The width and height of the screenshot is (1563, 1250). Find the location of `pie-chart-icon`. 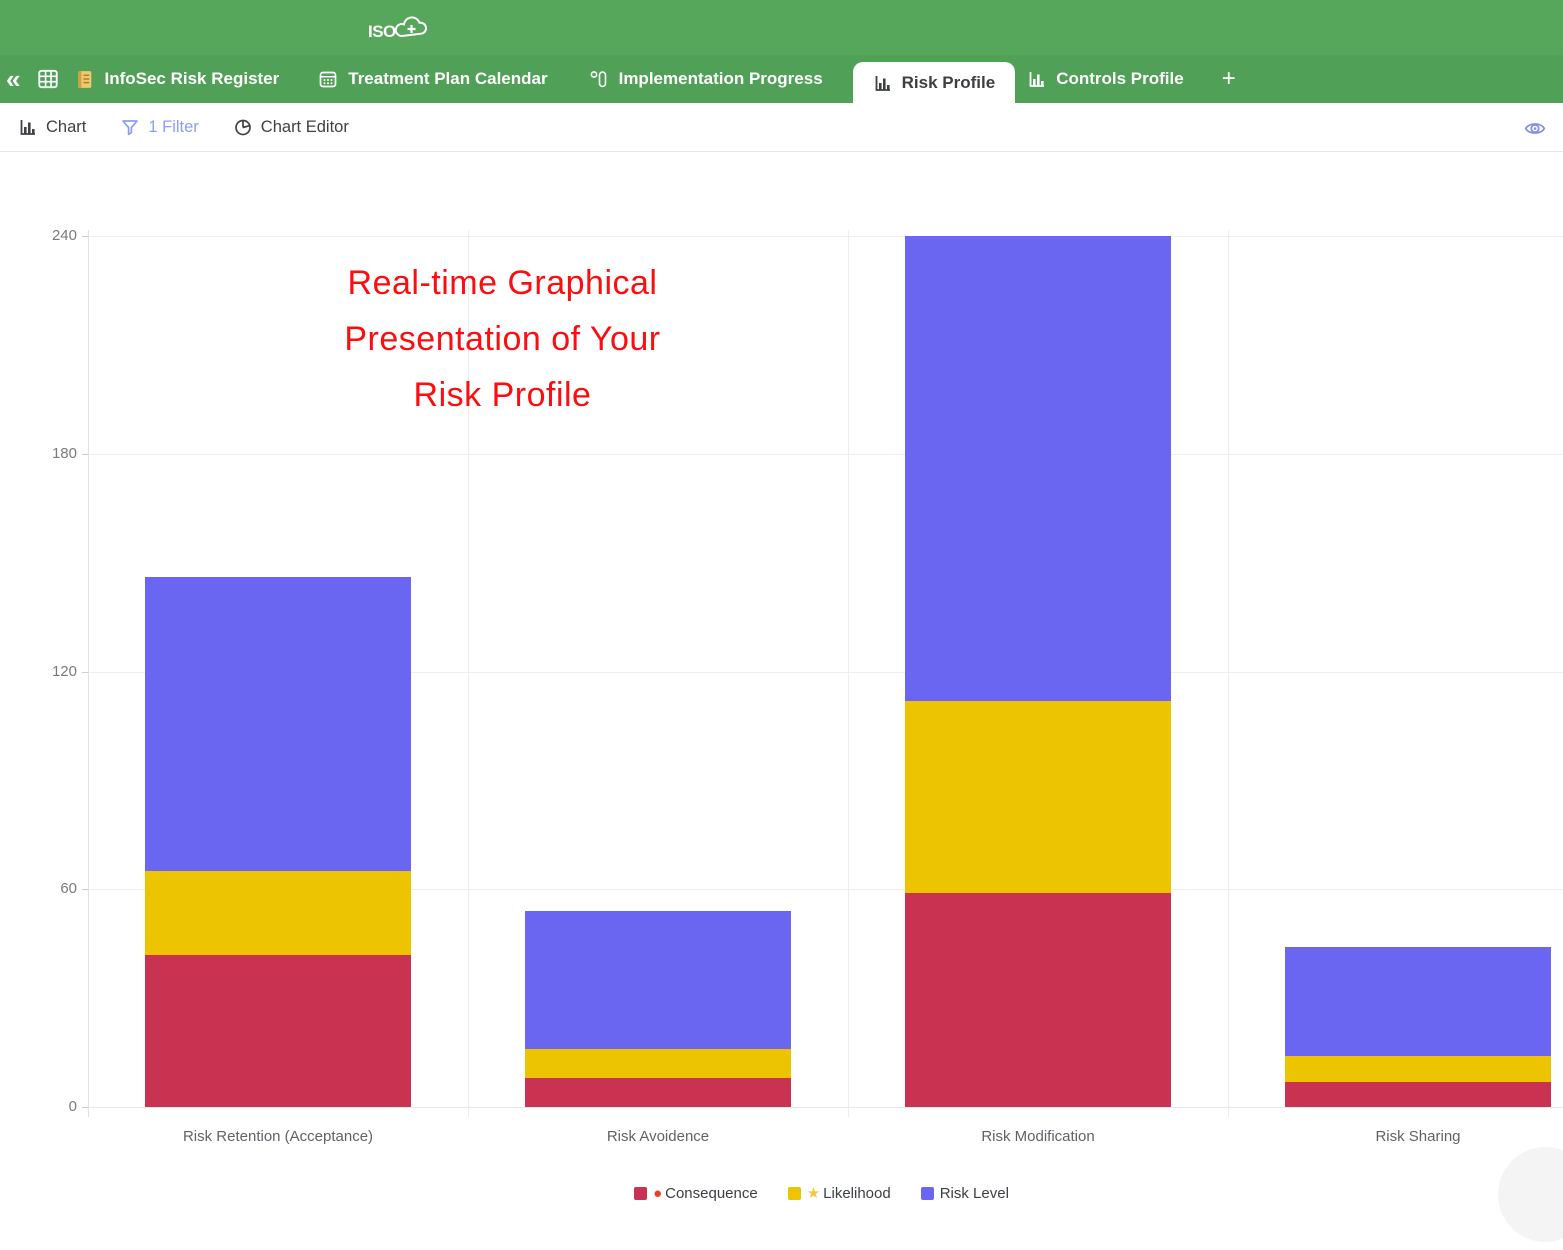

pie-chart-icon is located at coordinates (243, 127).